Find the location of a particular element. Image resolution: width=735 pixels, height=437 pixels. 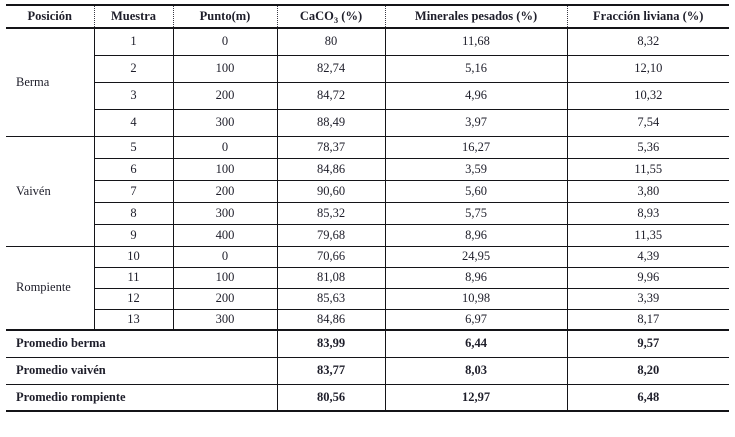

cell-fraccion: 8,32 is located at coordinates (647, 42).